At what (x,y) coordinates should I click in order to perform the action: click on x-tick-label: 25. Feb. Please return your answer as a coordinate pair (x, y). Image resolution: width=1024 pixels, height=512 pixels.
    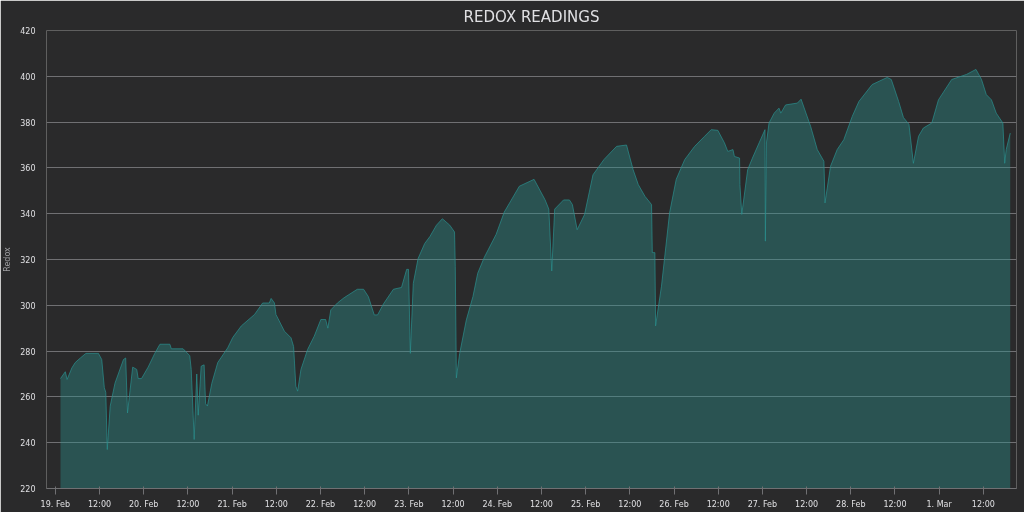
    Looking at the image, I should click on (585, 504).